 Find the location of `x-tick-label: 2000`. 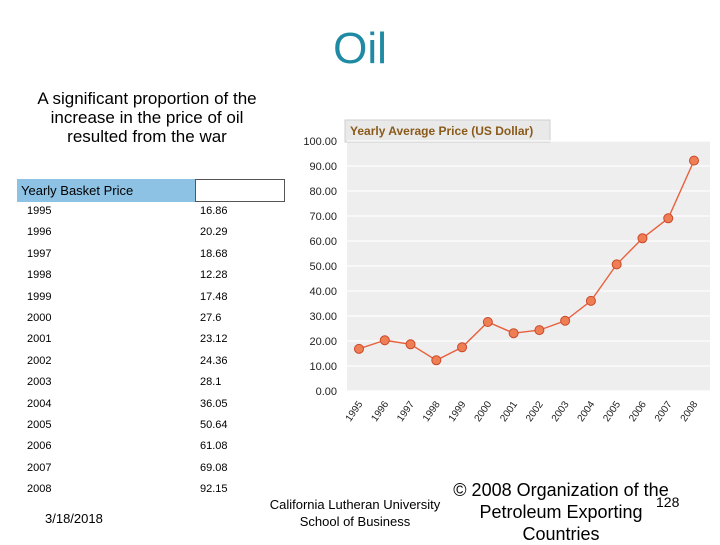

x-tick-label: 2000 is located at coordinates (484, 411).